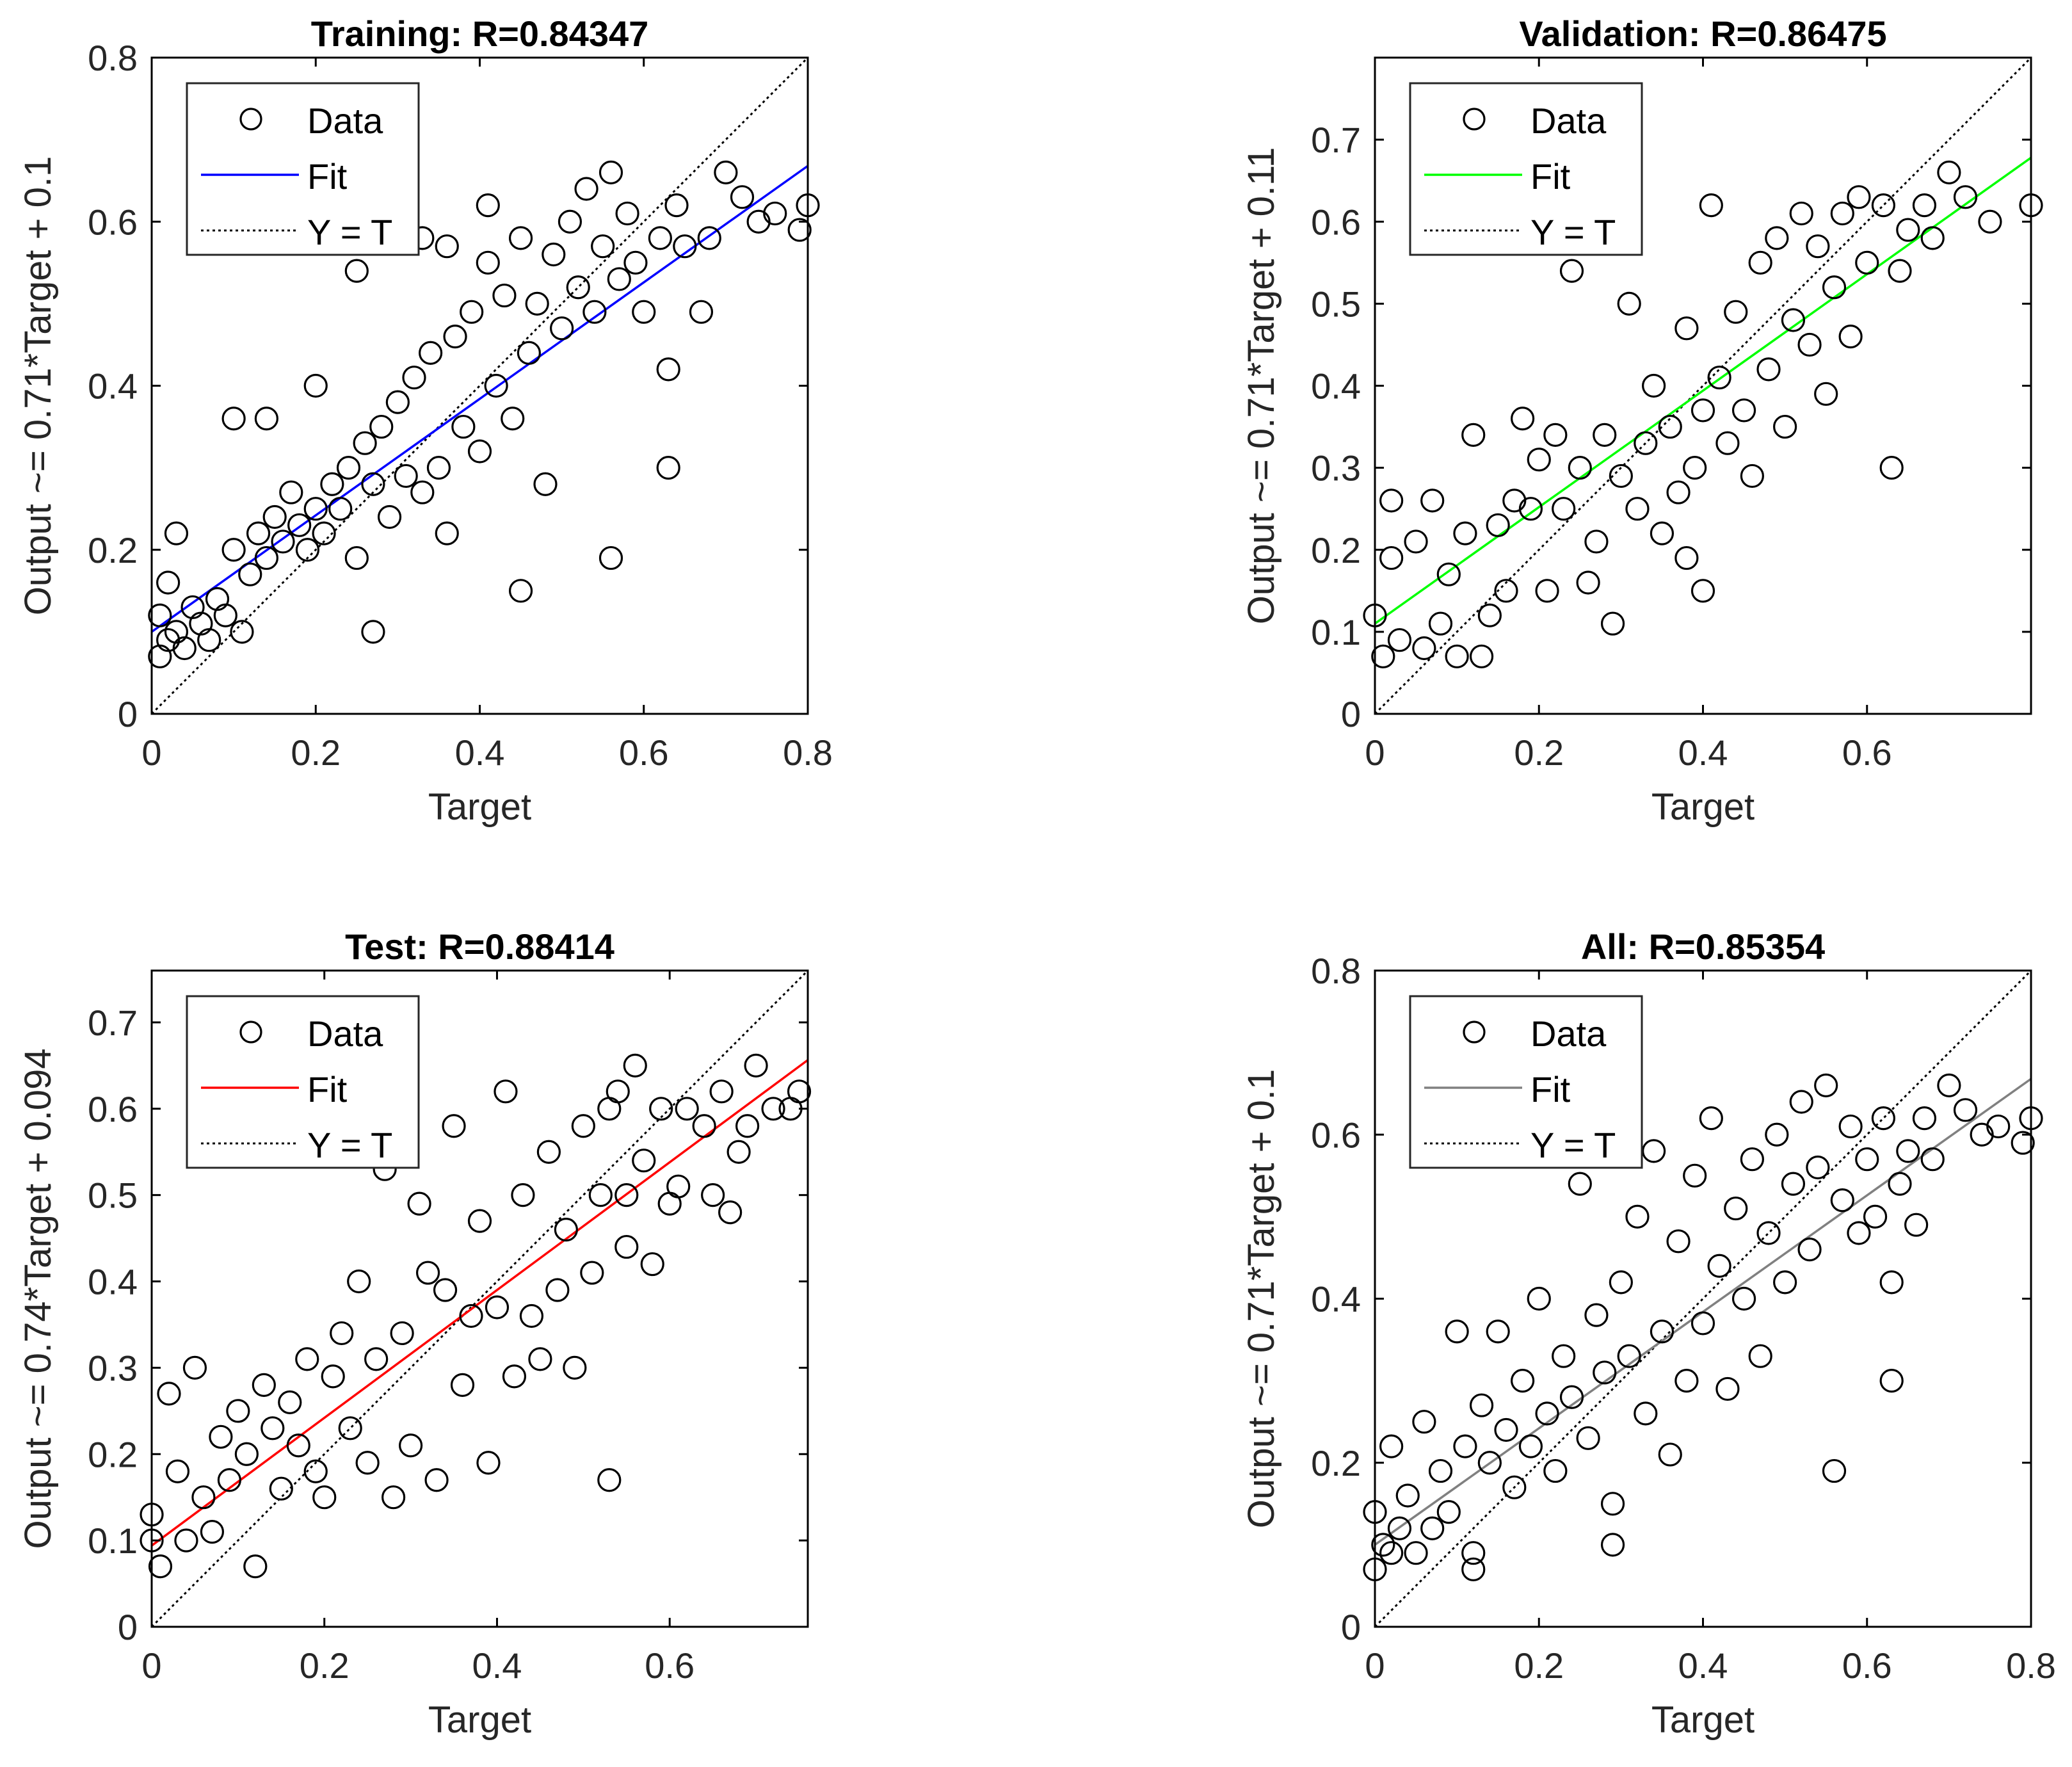 The width and height of the screenshot is (2072, 1767). What do you see at coordinates (1550, 177) in the screenshot?
I see `validation-legend-fit-label: Fit` at bounding box center [1550, 177].